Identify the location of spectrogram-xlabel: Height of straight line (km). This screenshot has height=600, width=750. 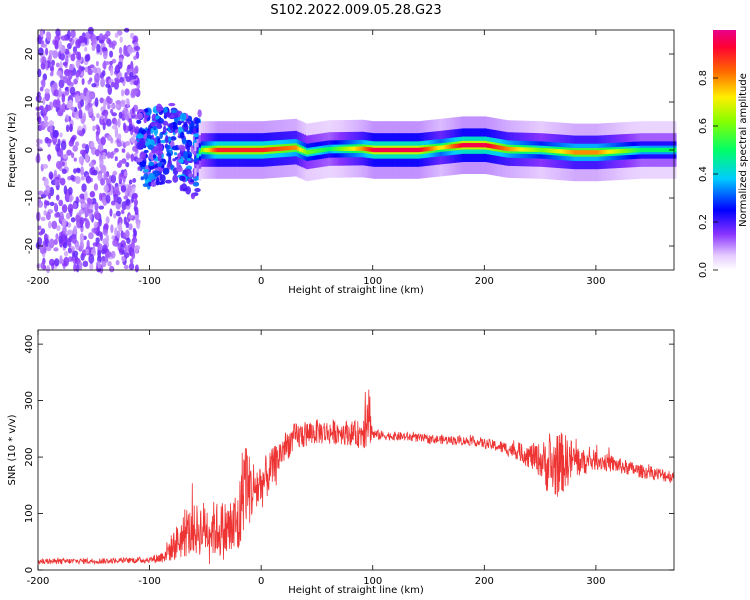
(356, 290).